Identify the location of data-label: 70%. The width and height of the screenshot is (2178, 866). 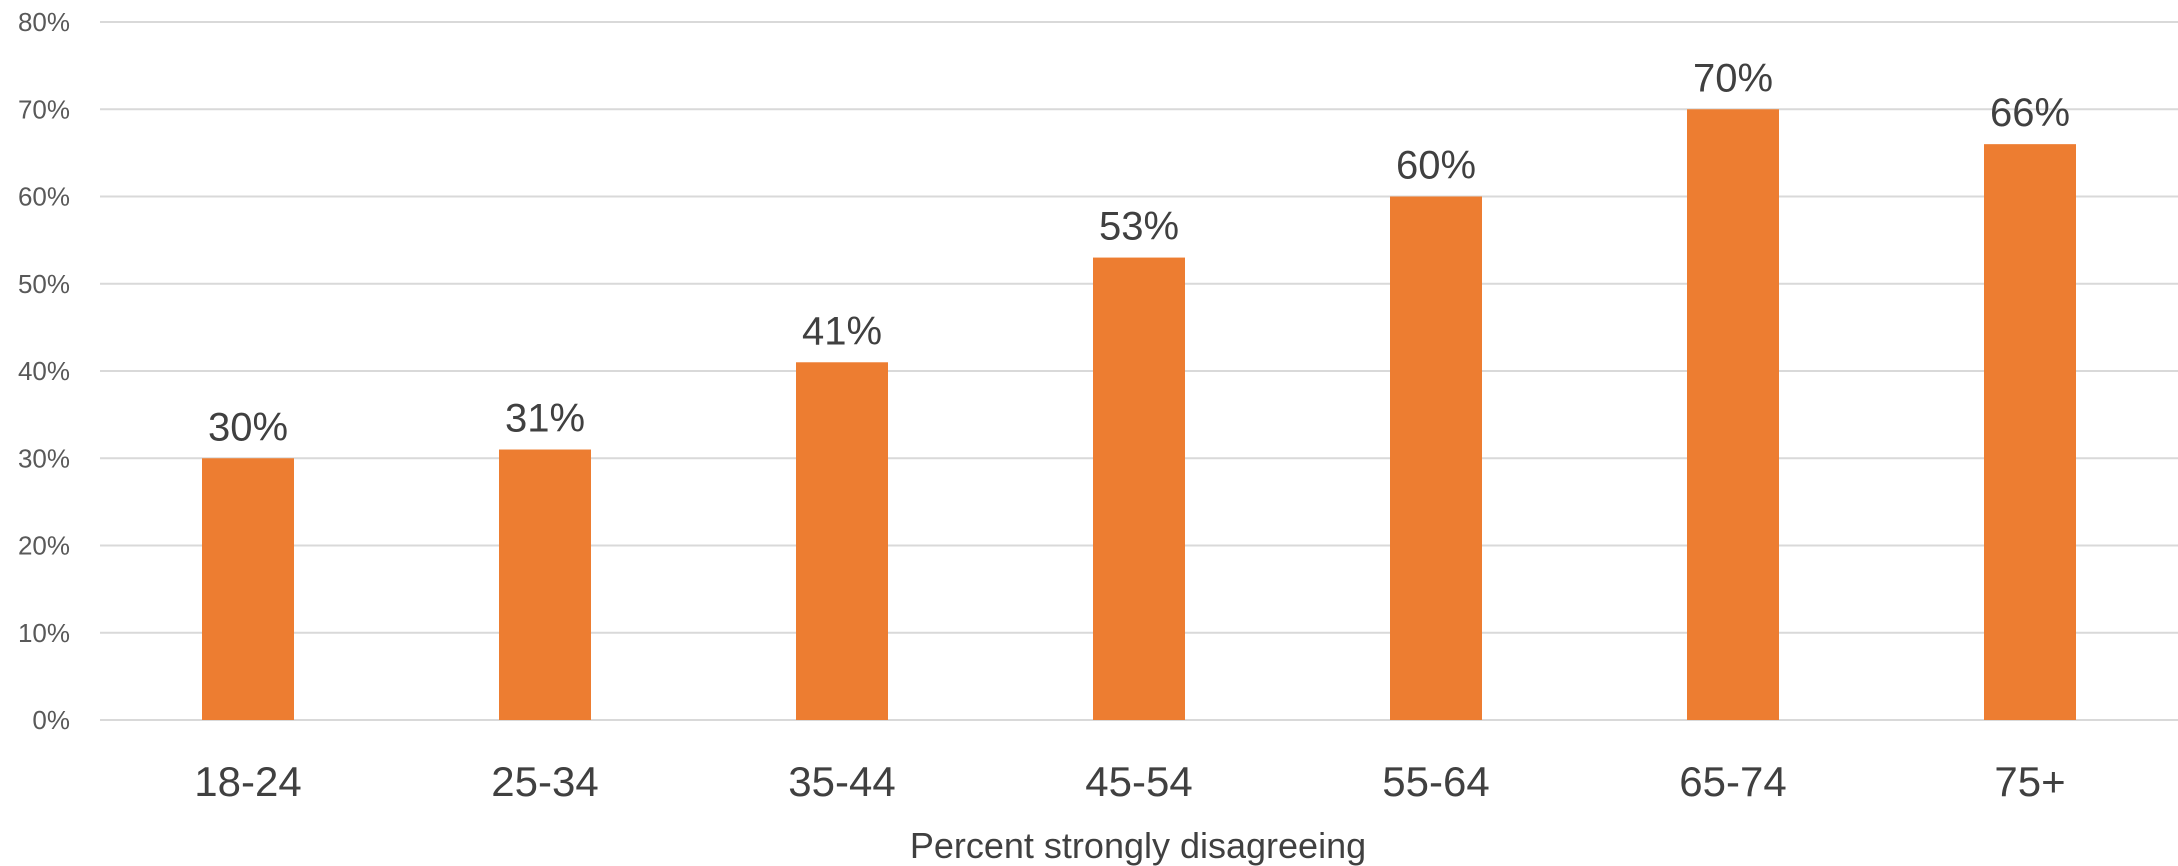
(1733, 78).